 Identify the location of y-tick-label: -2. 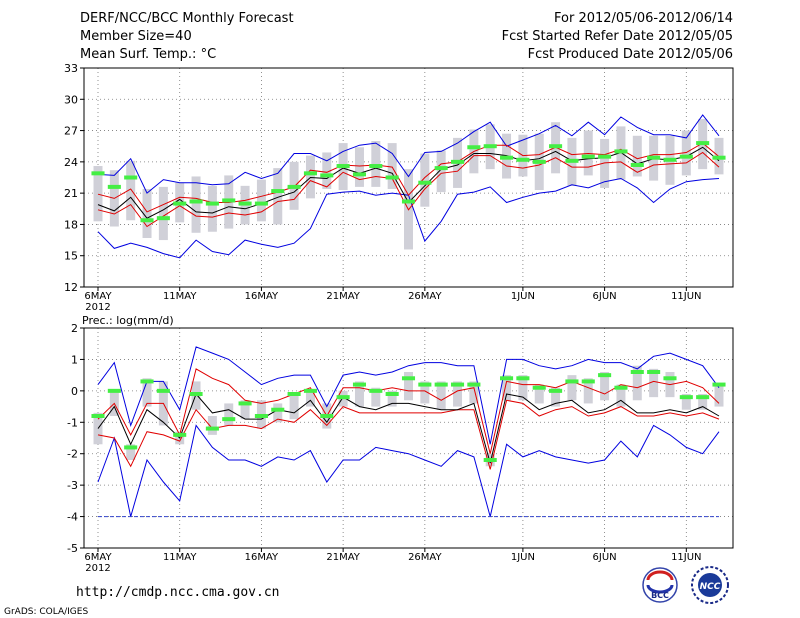
(72, 454).